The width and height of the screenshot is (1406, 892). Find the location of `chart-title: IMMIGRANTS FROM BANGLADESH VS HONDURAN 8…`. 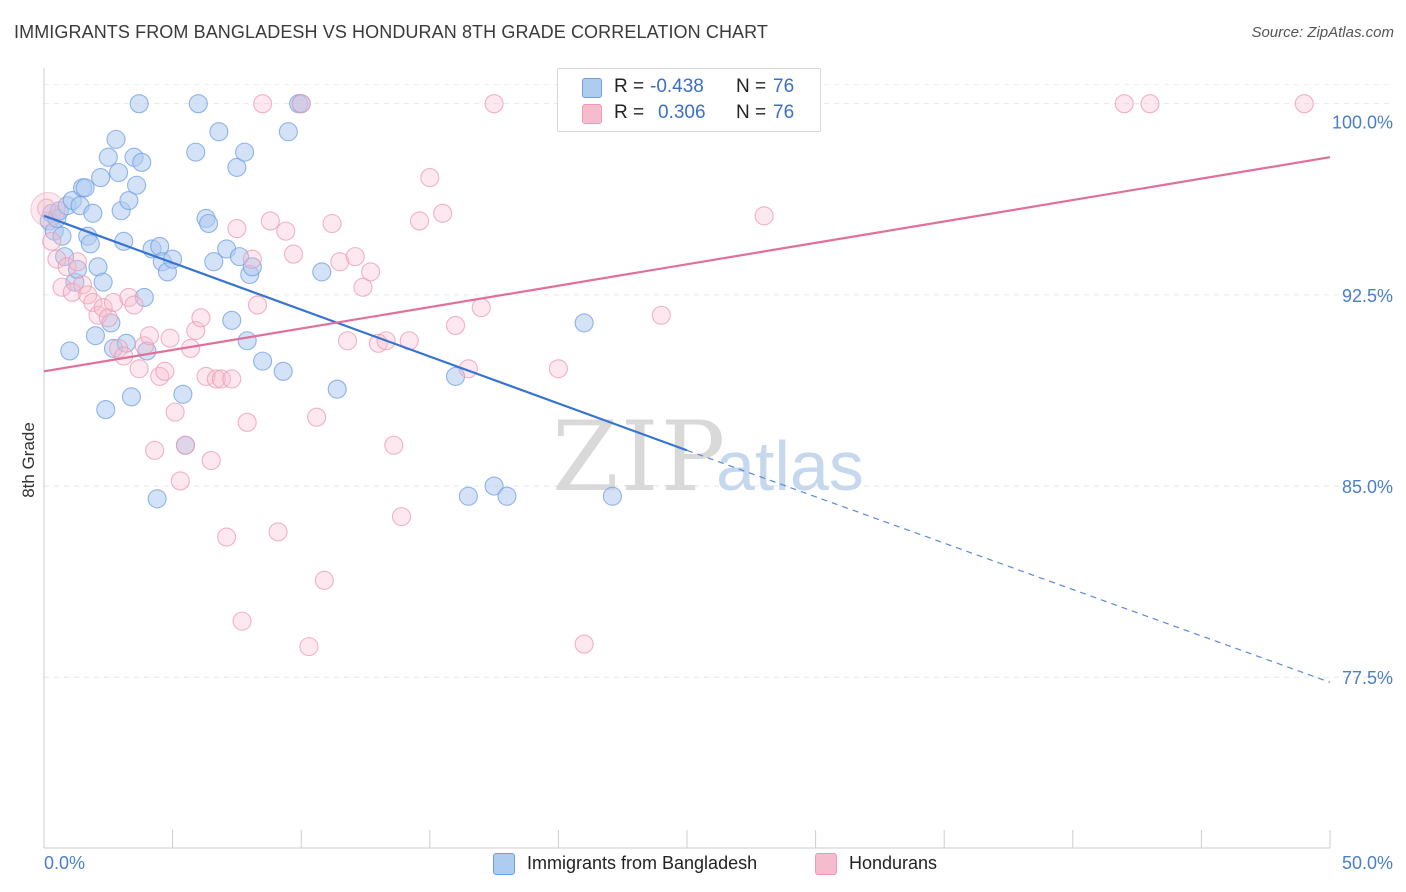

chart-title: IMMIGRANTS FROM BANGLADESH VS HONDURAN 8… is located at coordinates (391, 32).